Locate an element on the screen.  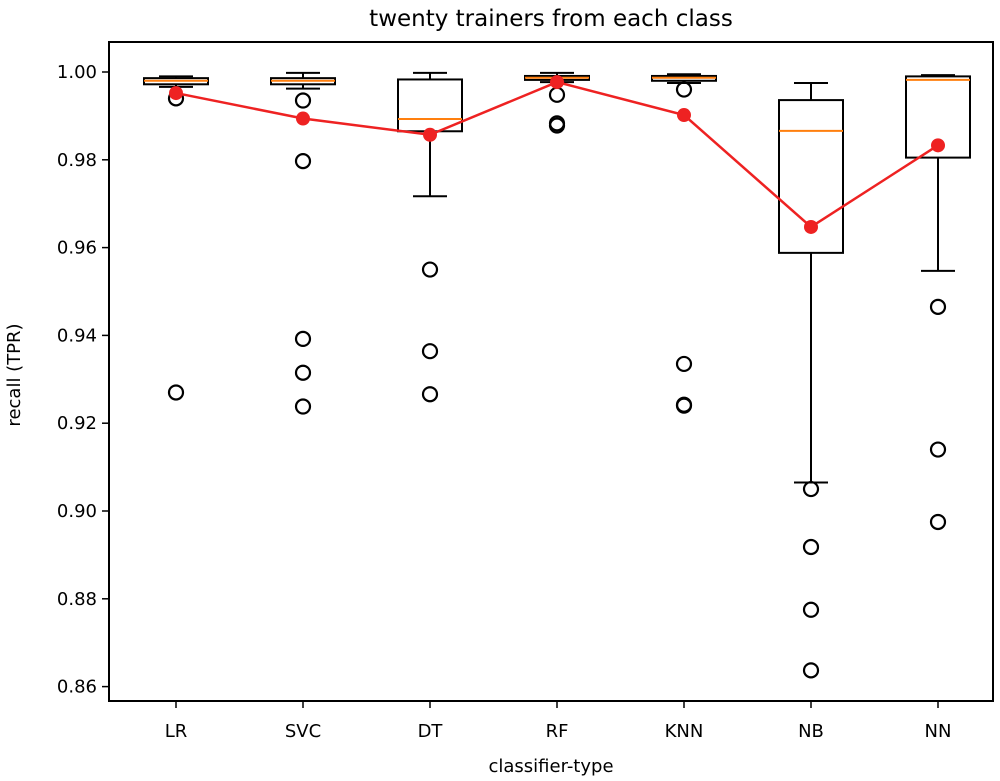
x-tick-label: SVC is located at coordinates (303, 731).